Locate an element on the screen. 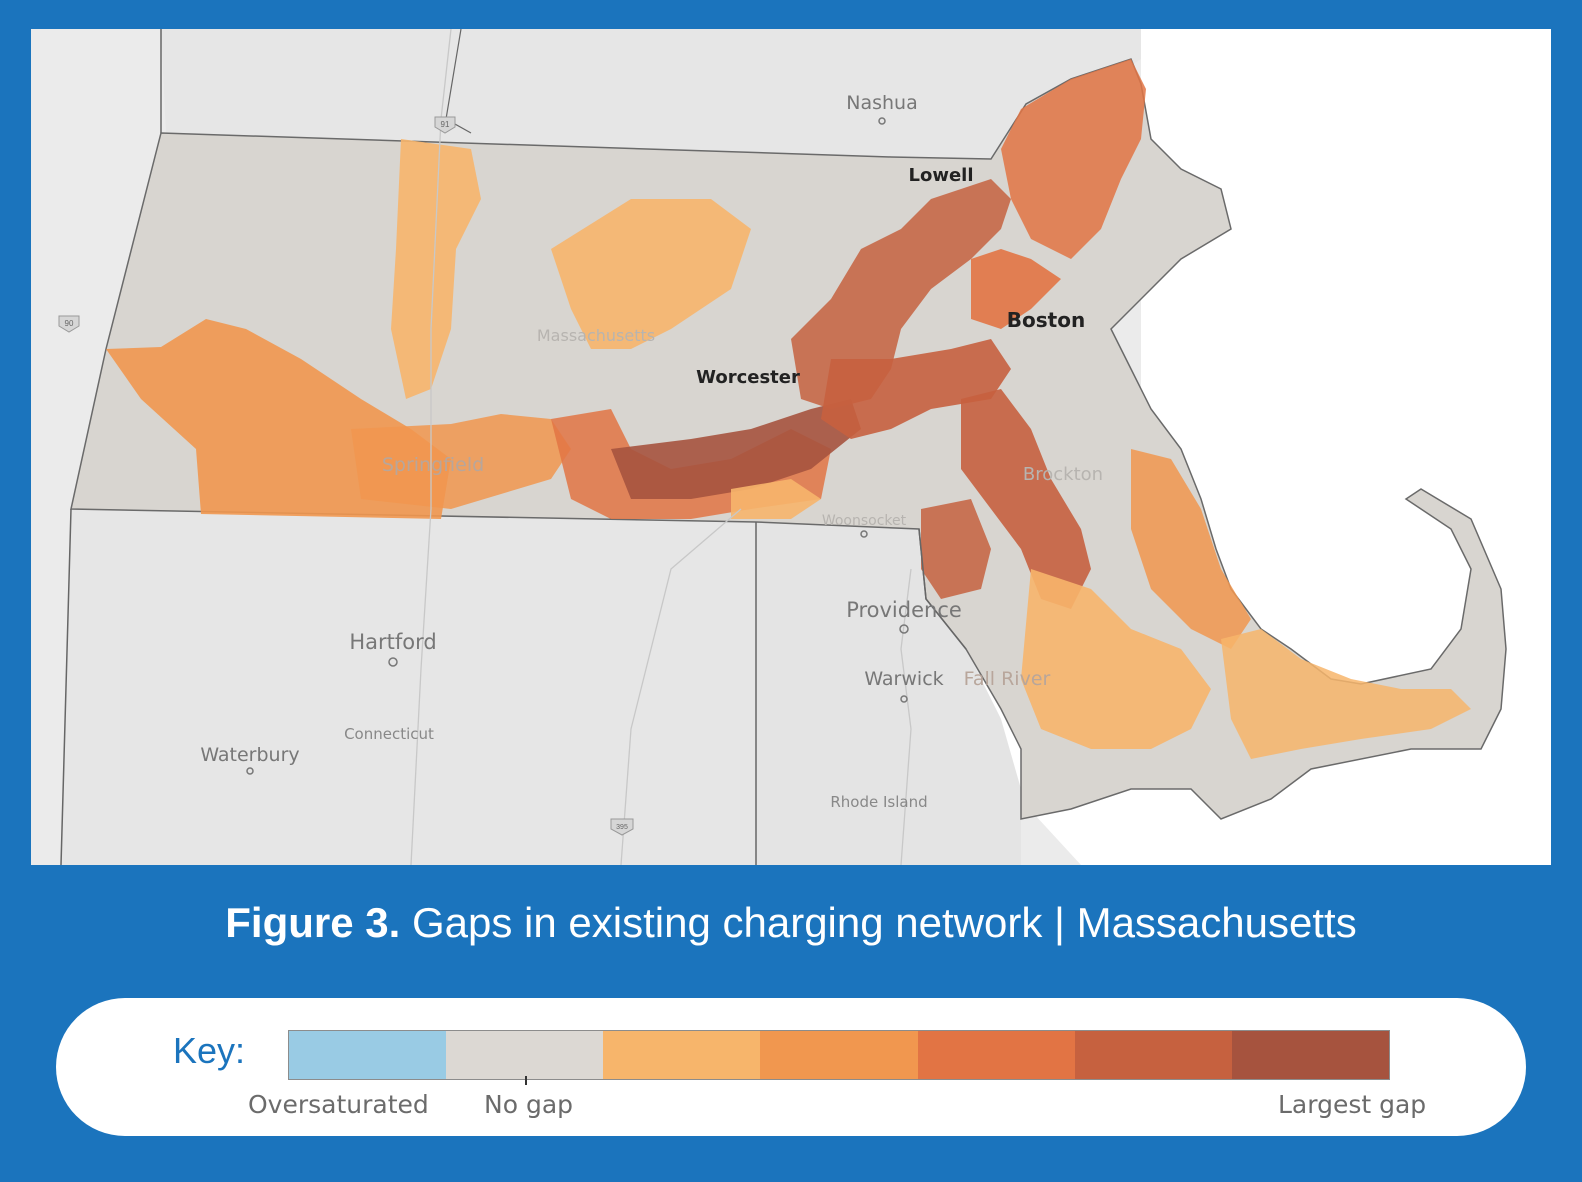  label-fall-river: Fall River is located at coordinates (1007, 679).